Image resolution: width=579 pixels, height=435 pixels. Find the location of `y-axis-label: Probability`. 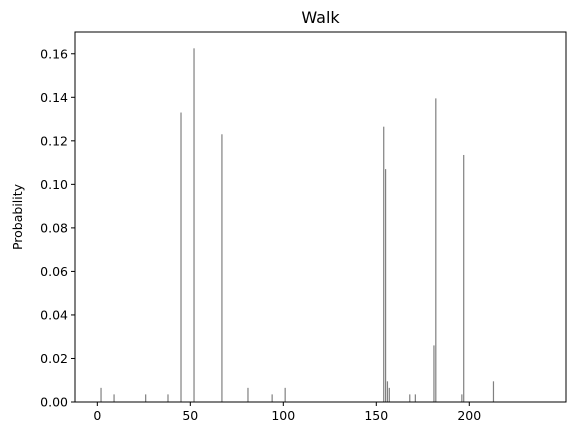

y-axis-label: Probability is located at coordinates (17, 216).